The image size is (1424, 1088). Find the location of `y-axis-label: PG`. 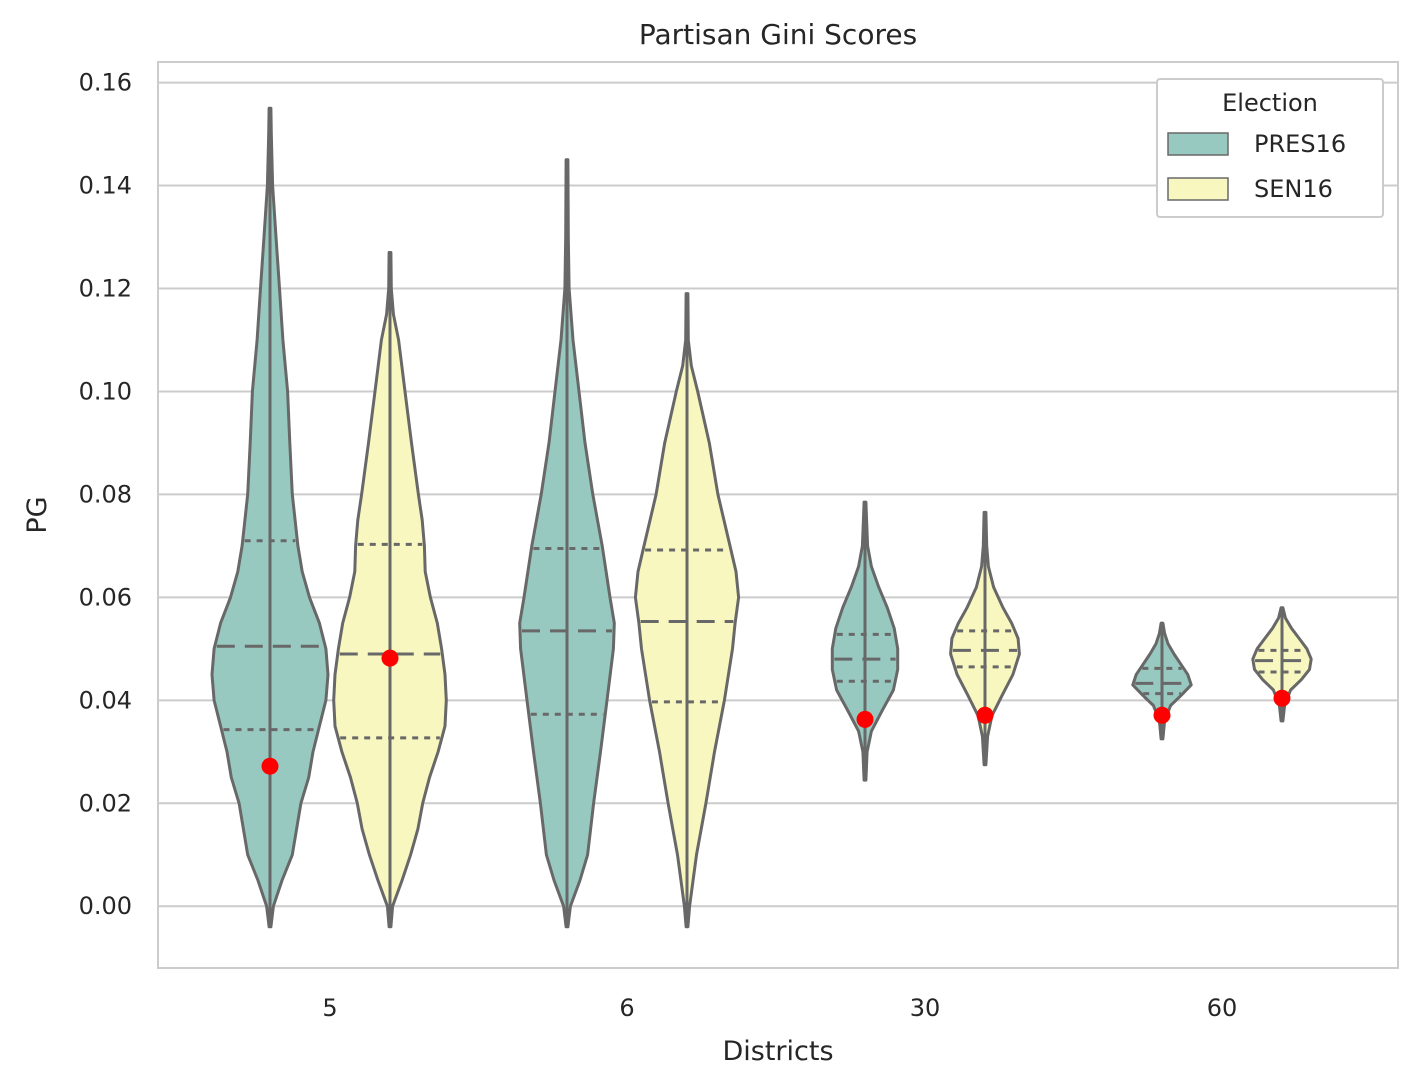

y-axis-label: PG is located at coordinates (37, 514).